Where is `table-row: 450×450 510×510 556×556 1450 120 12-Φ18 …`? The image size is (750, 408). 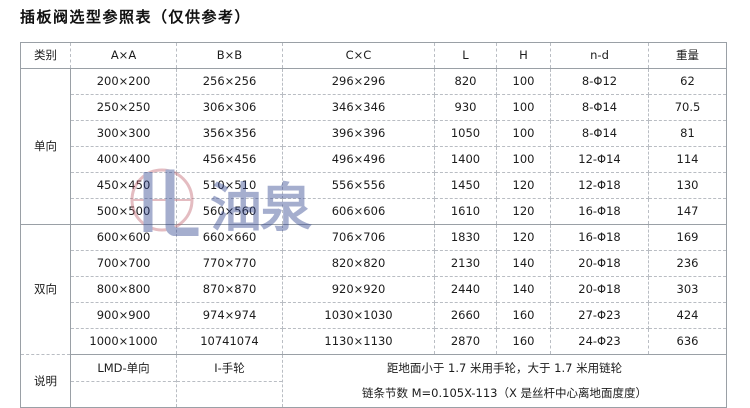 table-row: 450×450 510×510 556×556 1450 120 12-Φ18 … is located at coordinates (374, 185).